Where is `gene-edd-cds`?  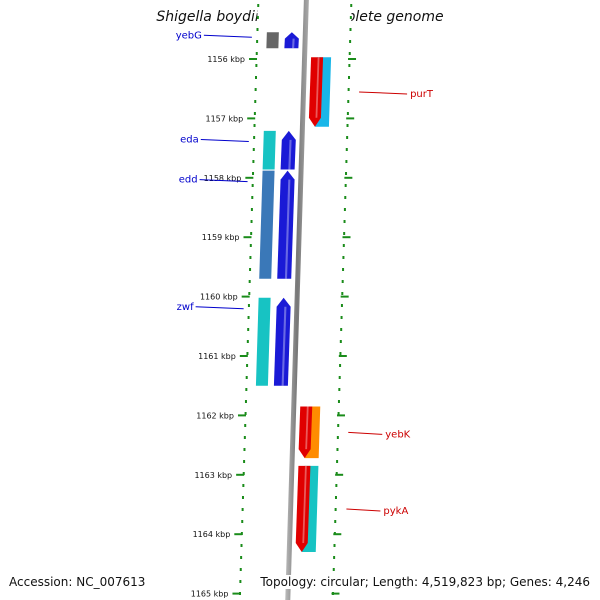
gene-edd-cds is located at coordinates (267, 224).